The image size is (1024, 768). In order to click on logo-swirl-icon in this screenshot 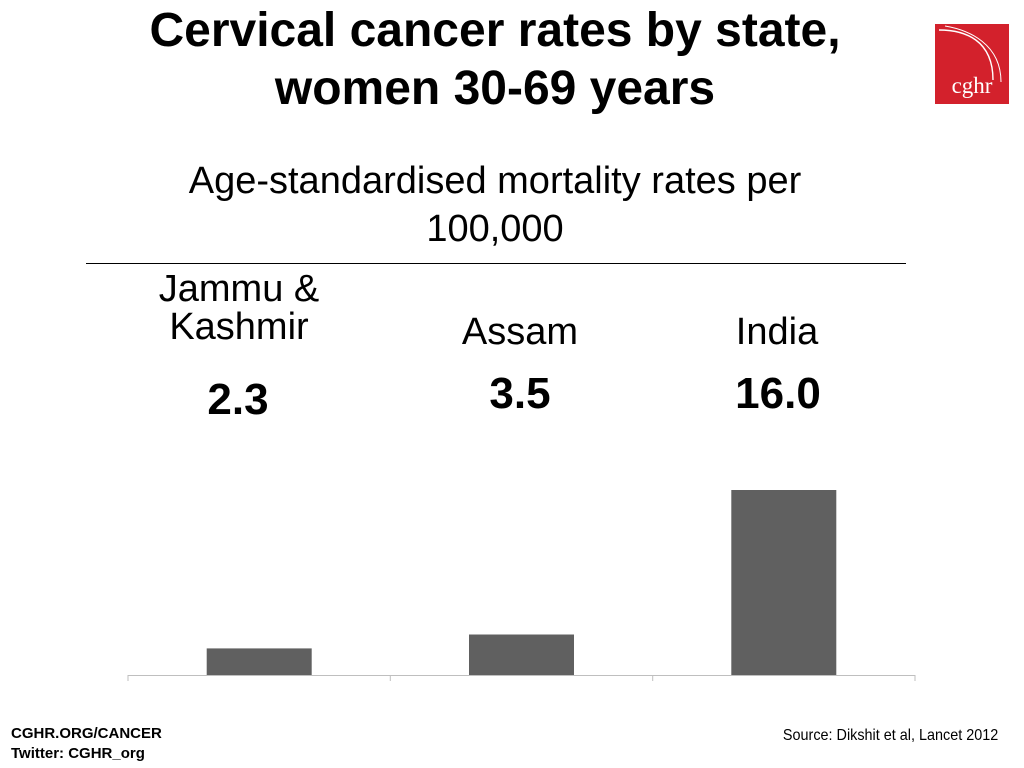, I will do `click(970, 54)`.